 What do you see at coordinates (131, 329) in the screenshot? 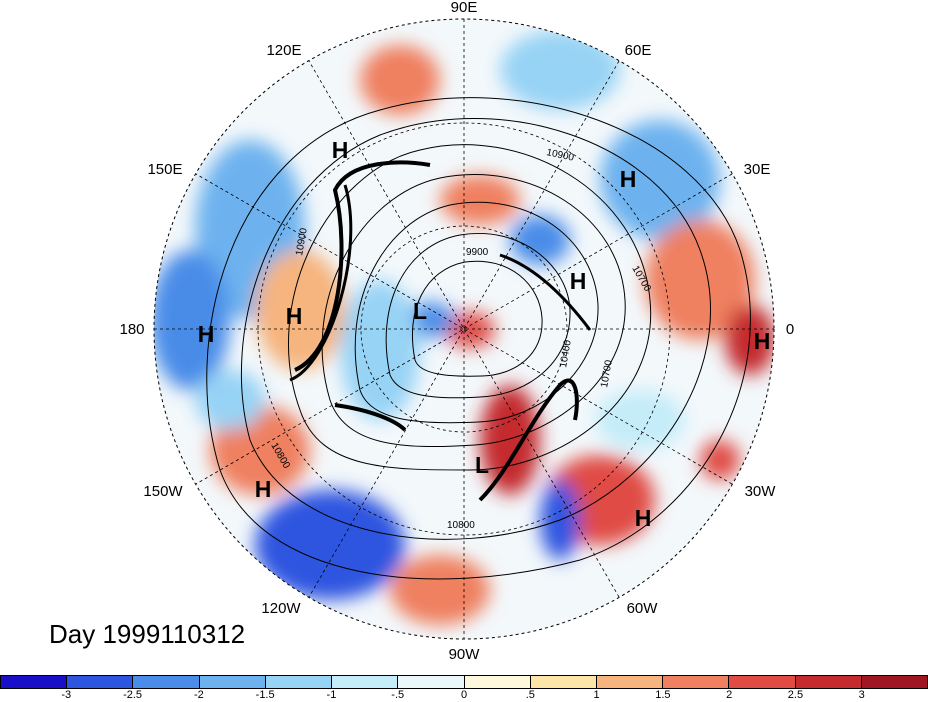
I see `lon-label-180: 180` at bounding box center [131, 329].